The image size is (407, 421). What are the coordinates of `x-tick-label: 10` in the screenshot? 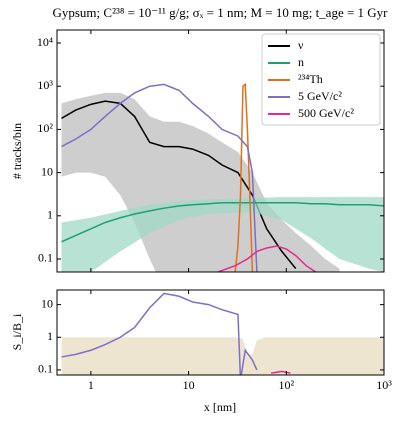 It's located at (189, 385).